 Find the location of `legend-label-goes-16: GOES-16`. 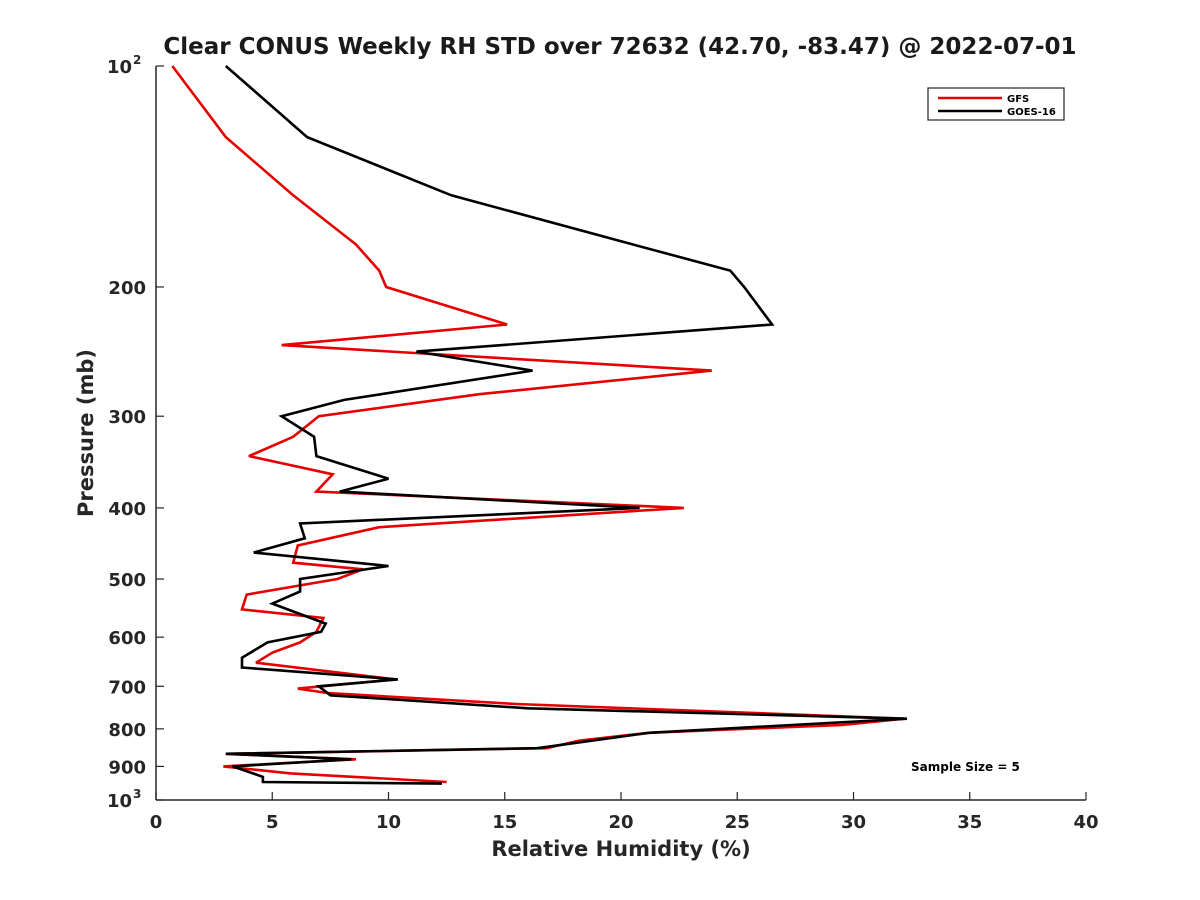

legend-label-goes-16: GOES-16 is located at coordinates (1031, 112).